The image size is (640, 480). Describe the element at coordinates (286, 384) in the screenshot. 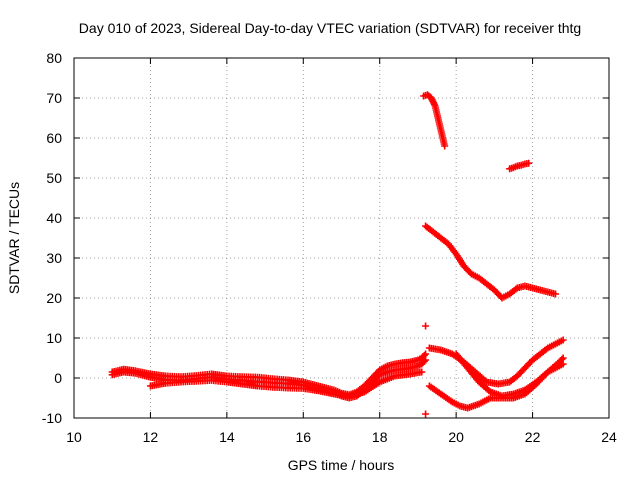

I see `series-baseline-band-c` at that location.